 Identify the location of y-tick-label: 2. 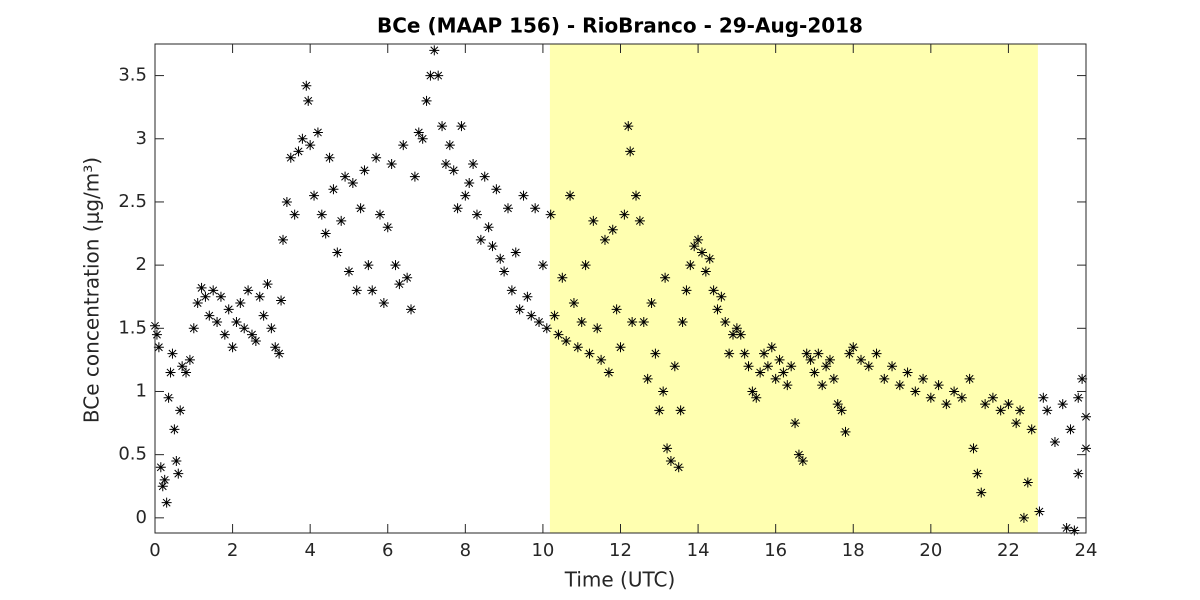
(141, 264).